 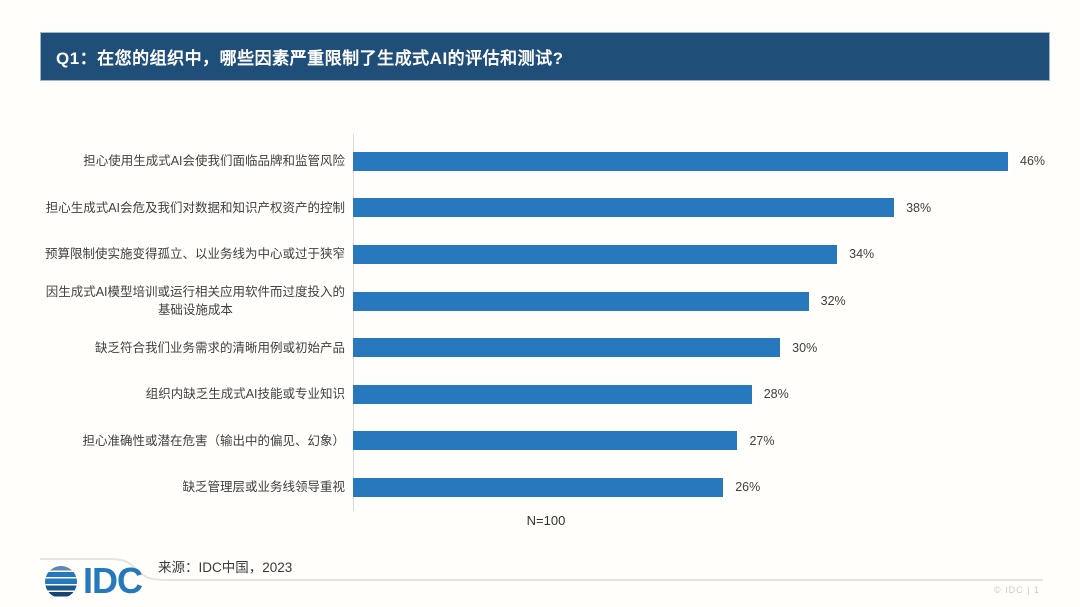 I want to click on idc-logo-text: IDC, so click(x=113, y=580).